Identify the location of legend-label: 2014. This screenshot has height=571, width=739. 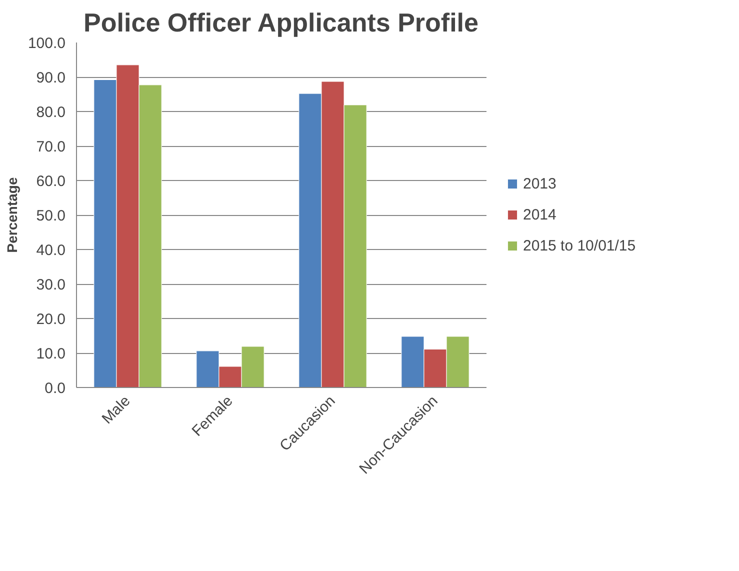
(539, 214).